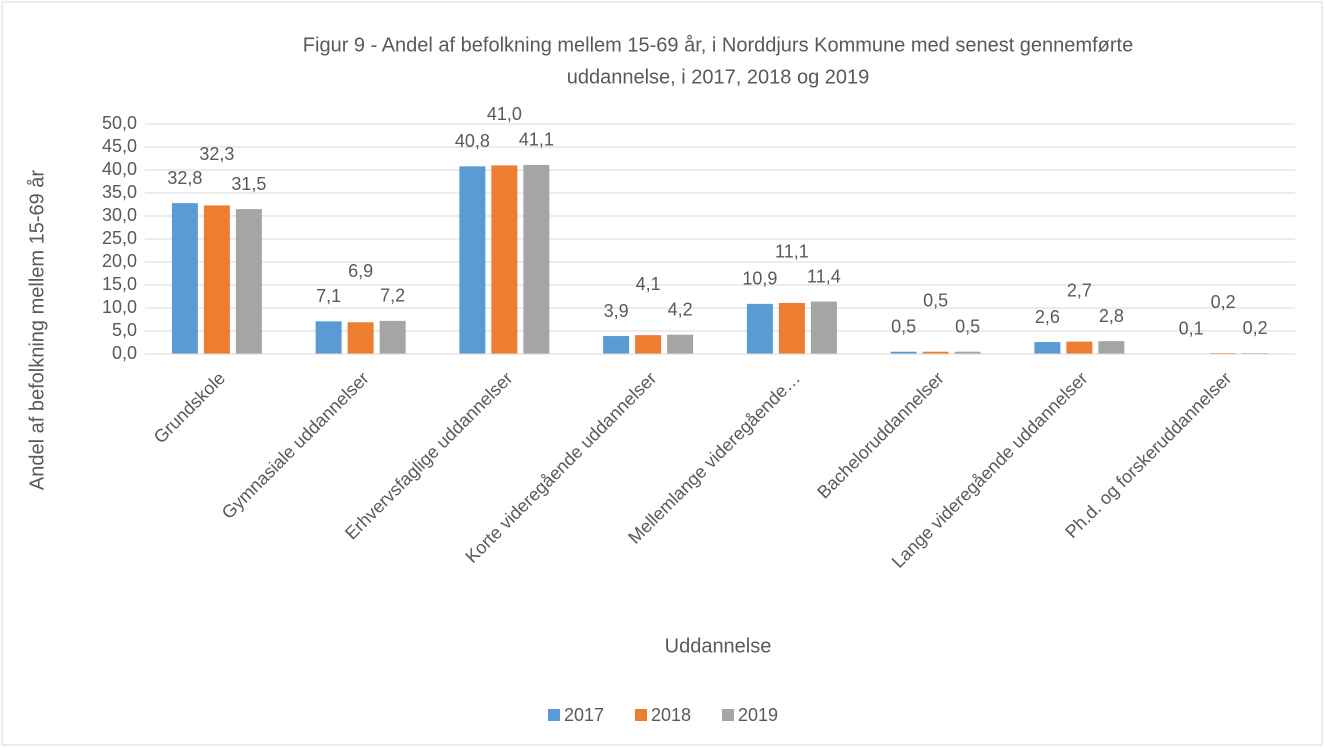  What do you see at coordinates (216, 154) in the screenshot?
I see `data-label: 32,3` at bounding box center [216, 154].